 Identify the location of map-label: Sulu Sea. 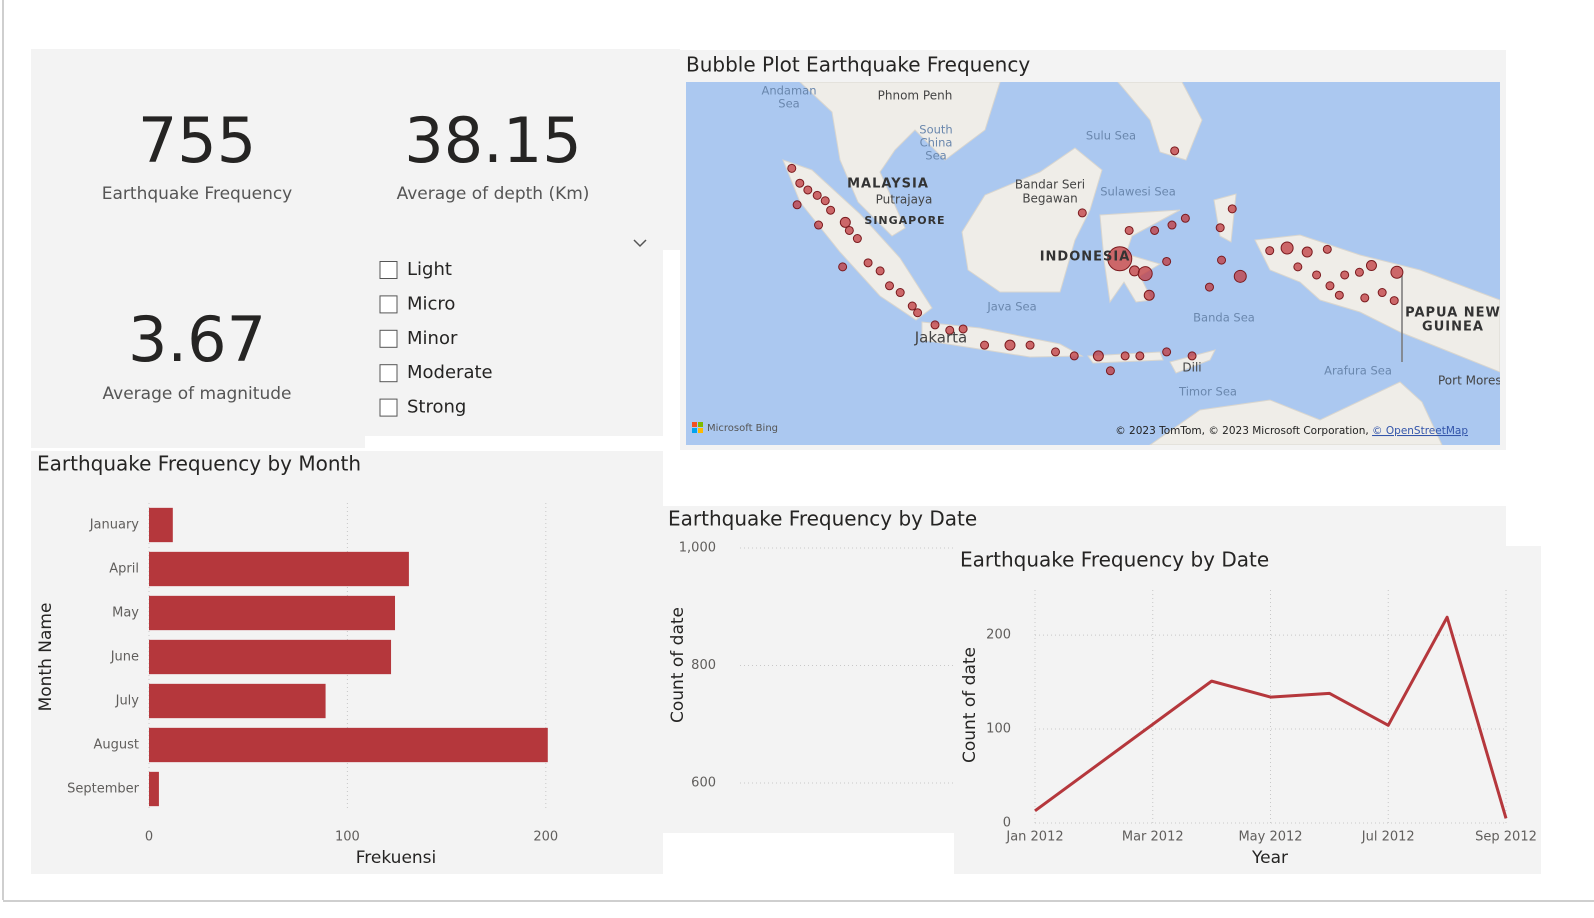
(1111, 136).